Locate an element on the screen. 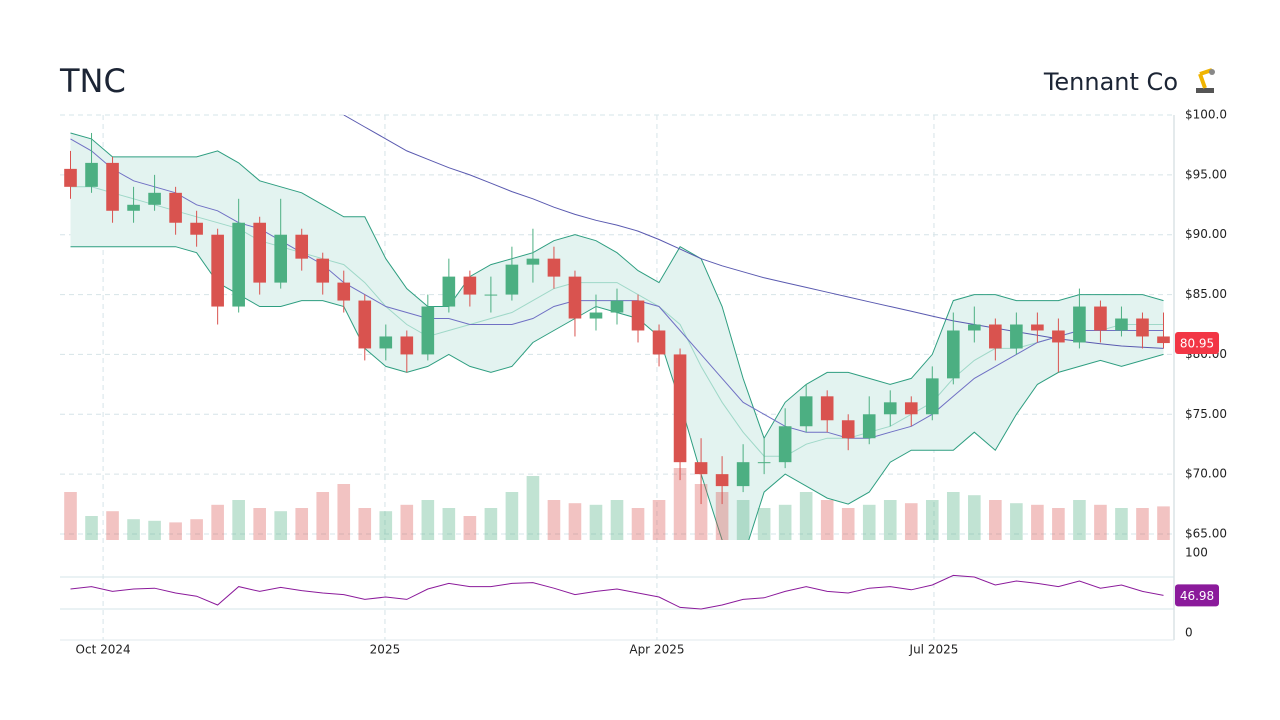 The height and width of the screenshot is (720, 1280). y-tick-label: $65.00 is located at coordinates (1206, 534).